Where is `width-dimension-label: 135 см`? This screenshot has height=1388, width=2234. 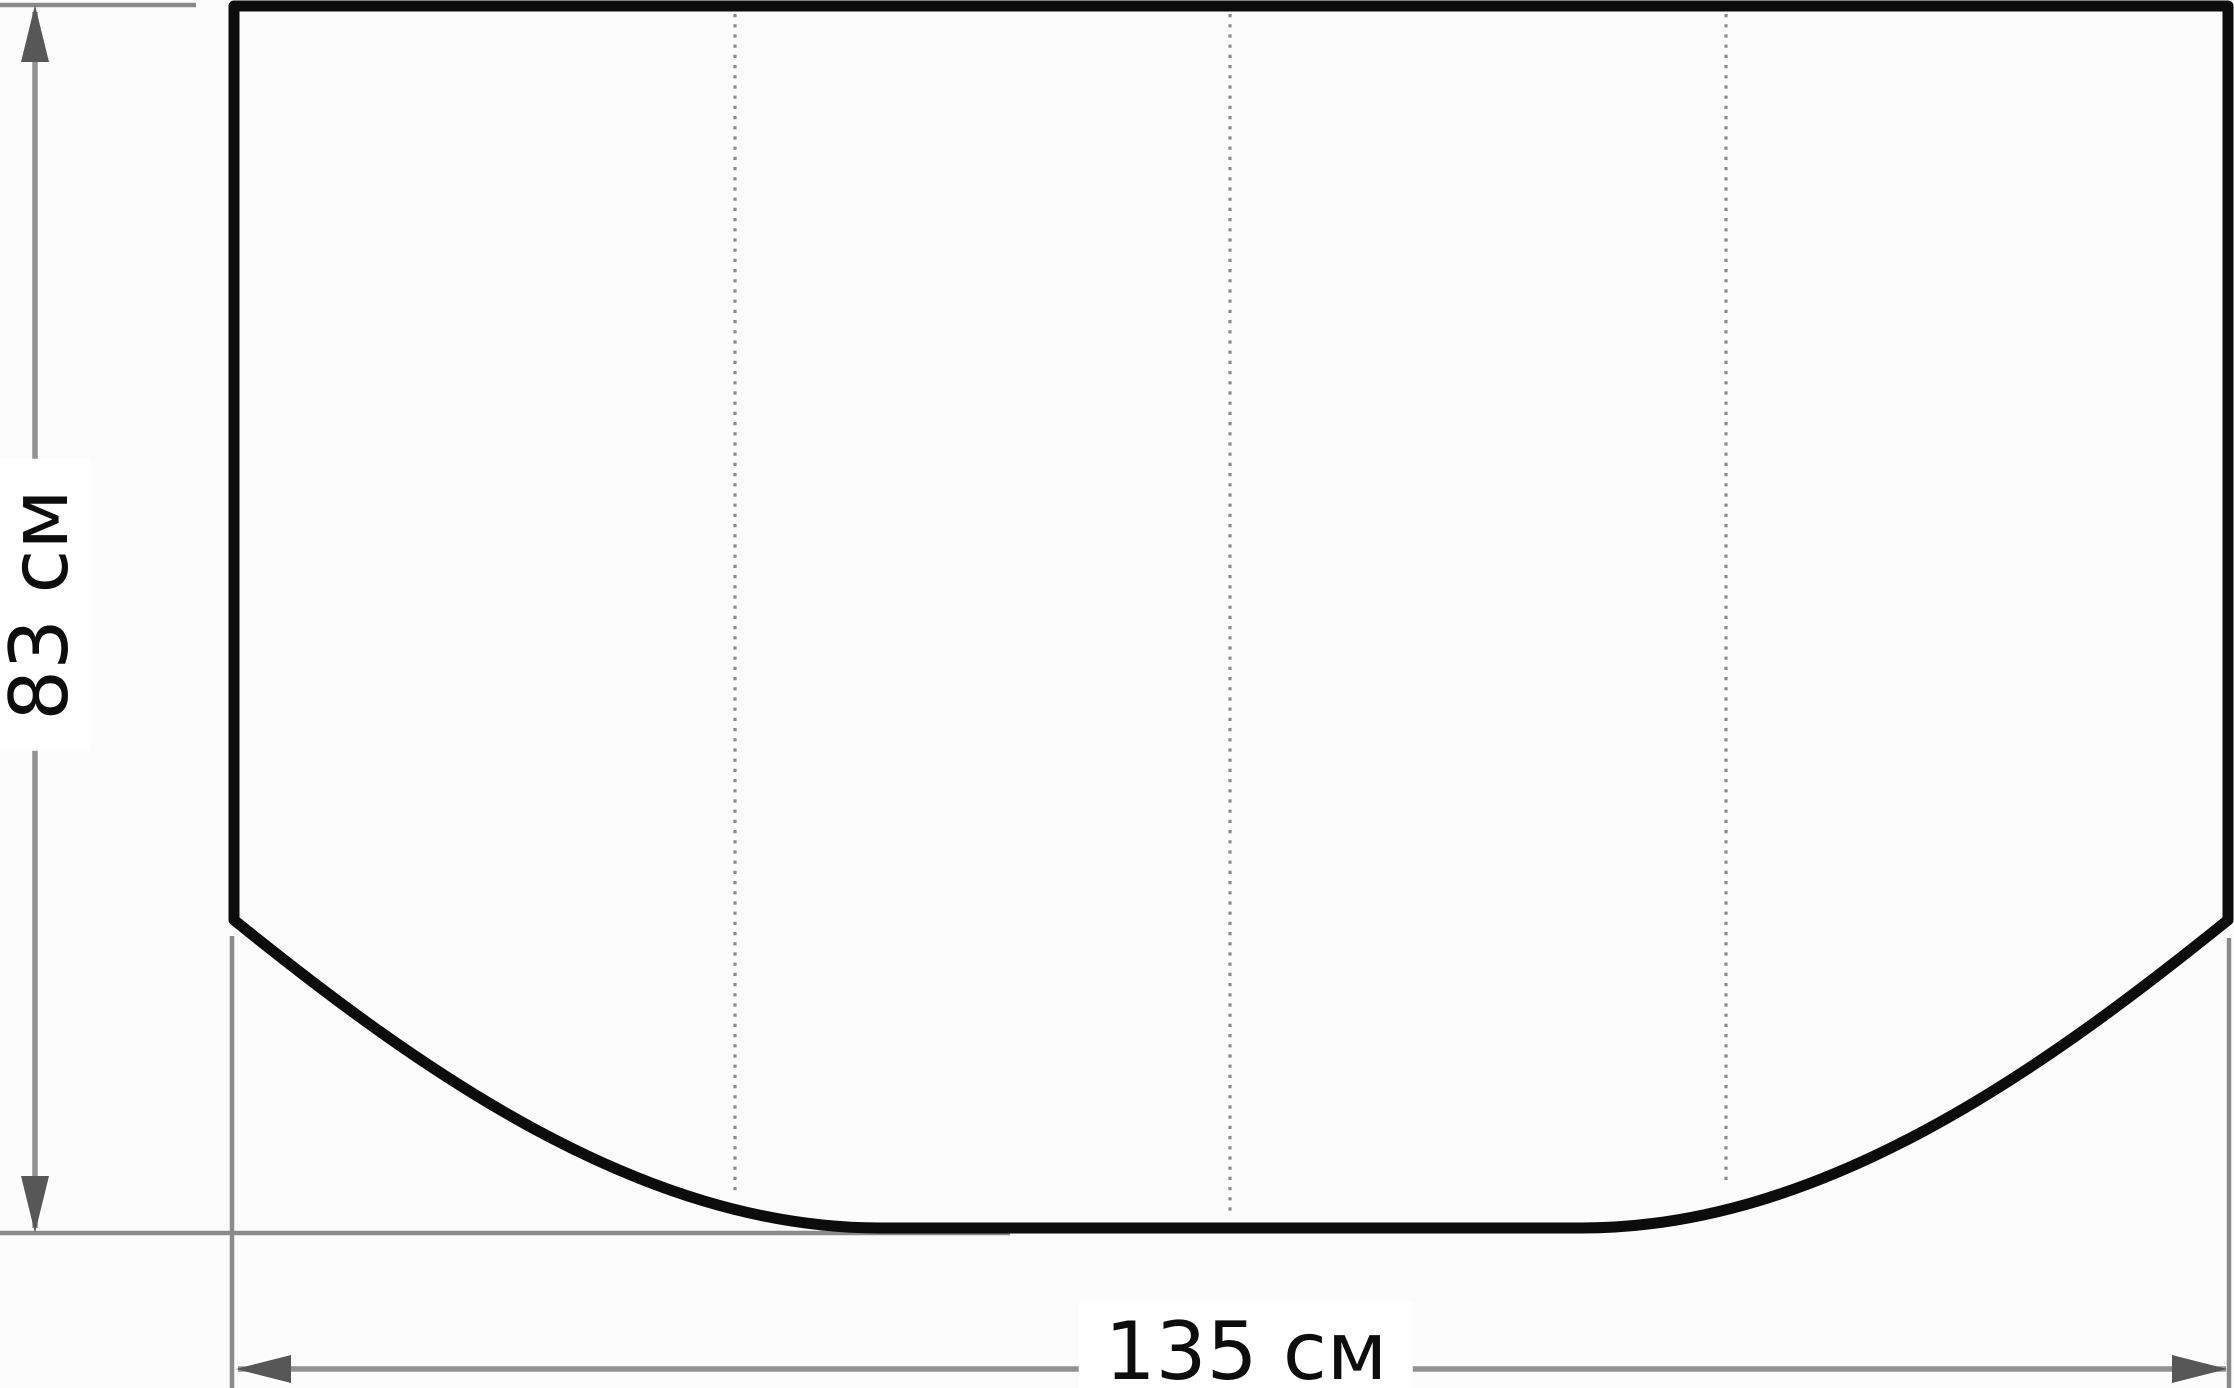 width-dimension-label: 135 см is located at coordinates (1246, 1345).